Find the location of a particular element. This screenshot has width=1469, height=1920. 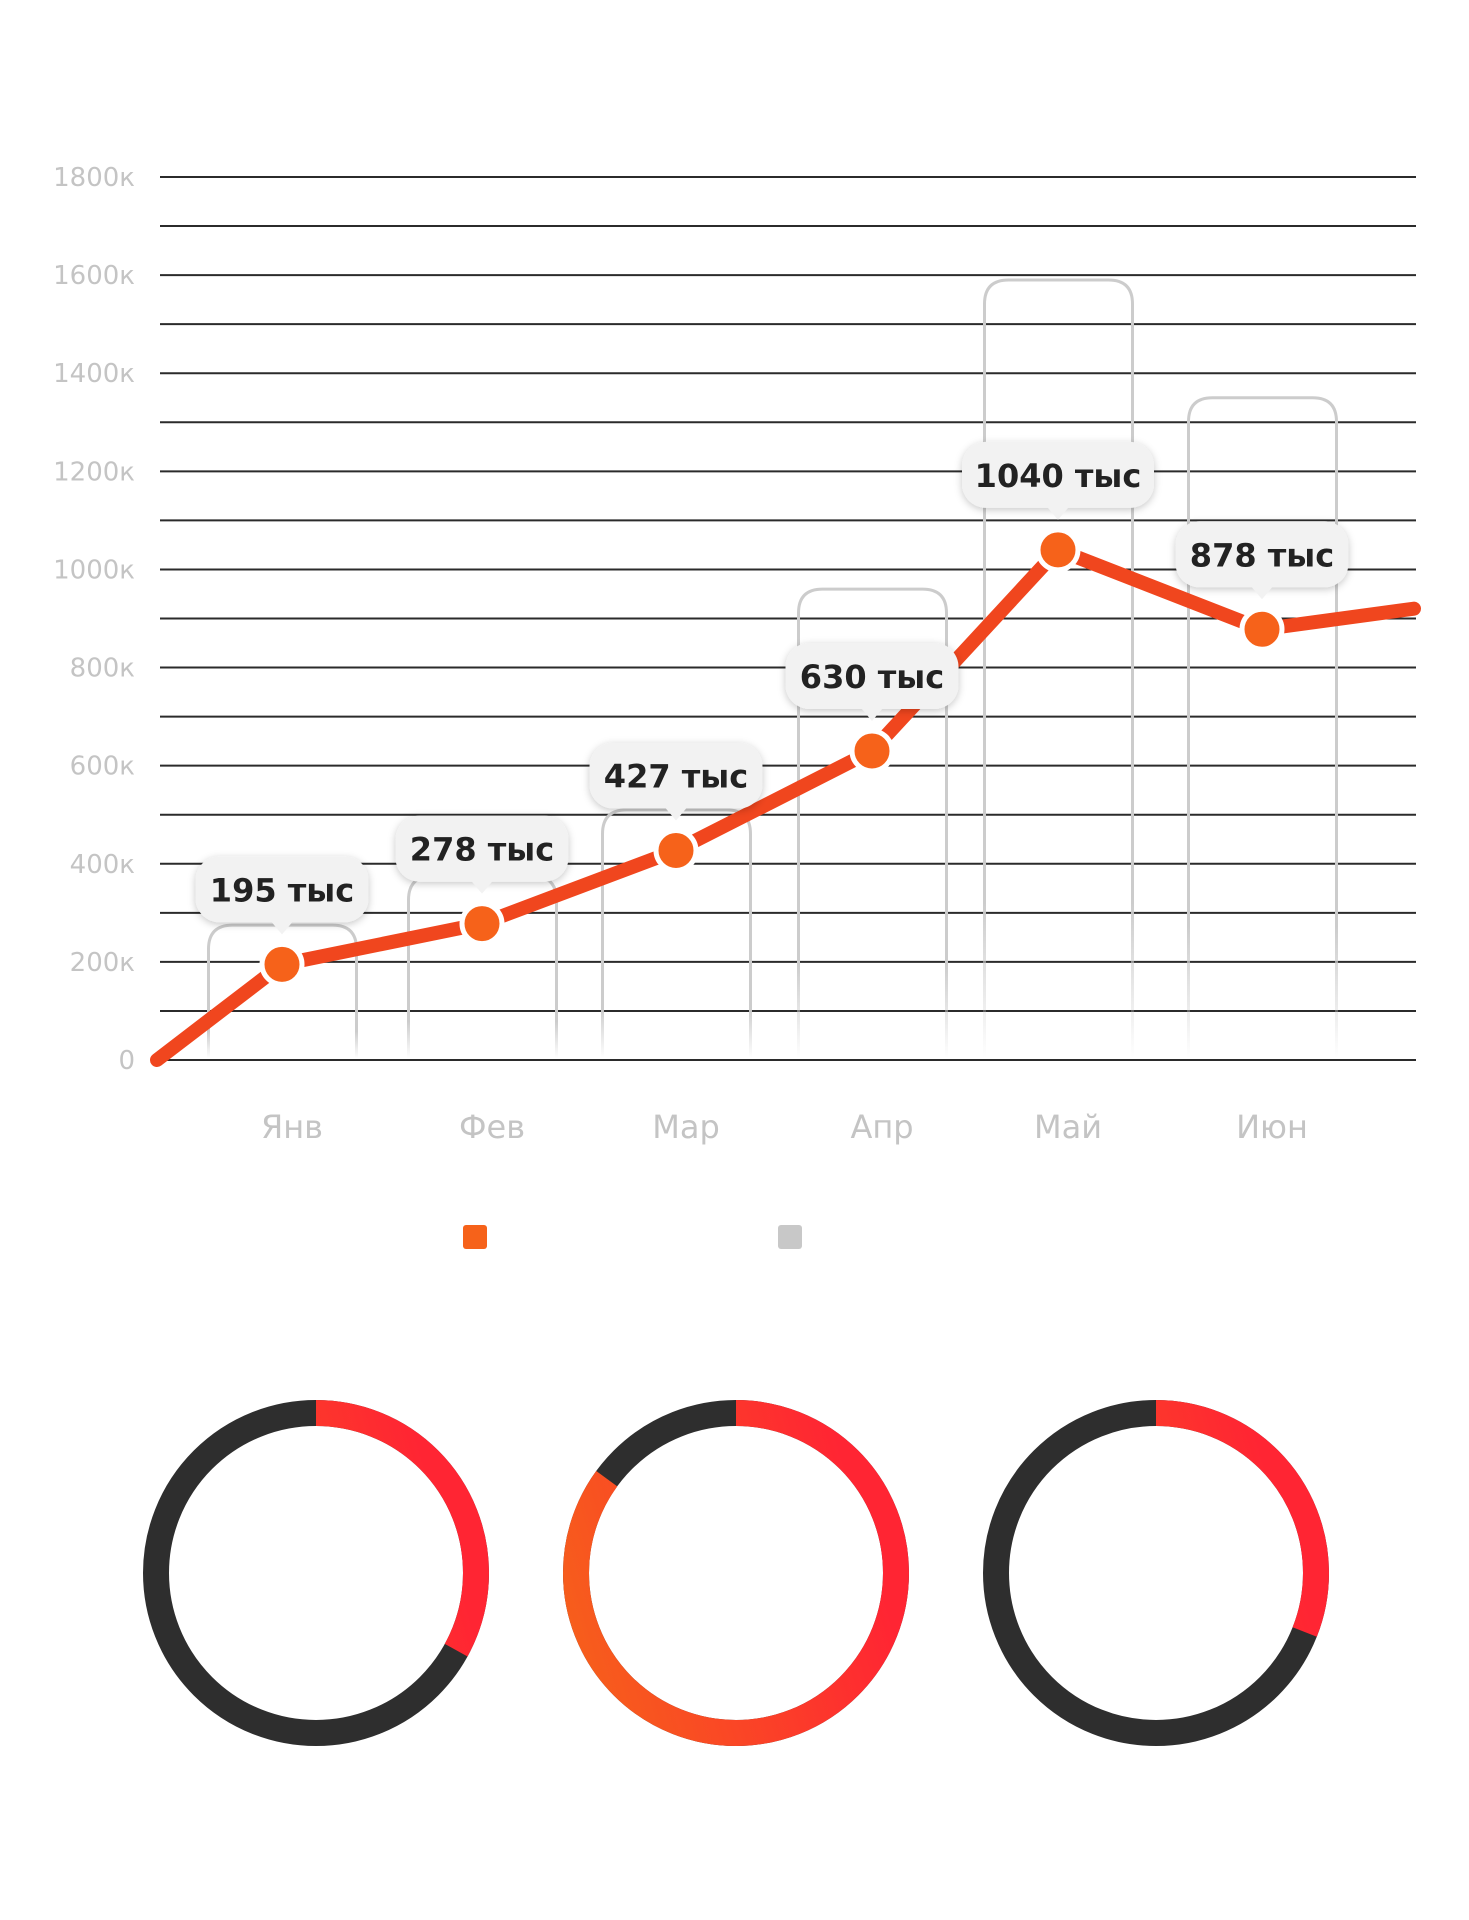

data-label-text: 630 тыс is located at coordinates (872, 677).